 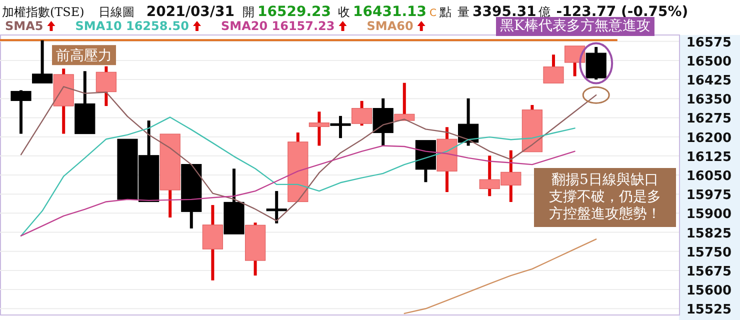 I want to click on y-tick-label: 16425, so click(x=709, y=81).